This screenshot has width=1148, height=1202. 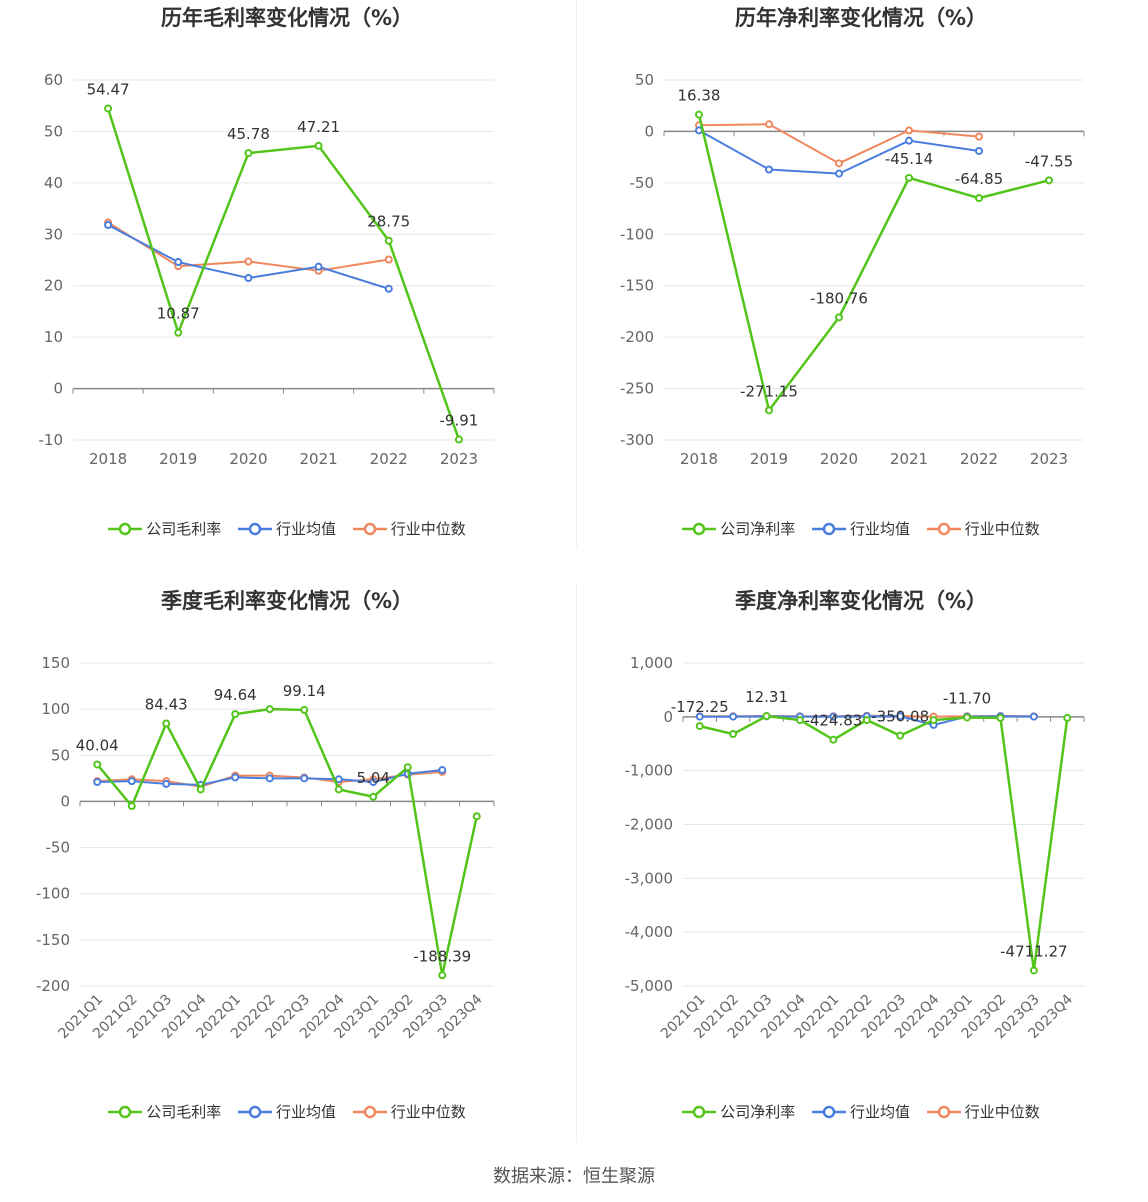 I want to click on x-tick-label: 2019, so click(x=178, y=459).